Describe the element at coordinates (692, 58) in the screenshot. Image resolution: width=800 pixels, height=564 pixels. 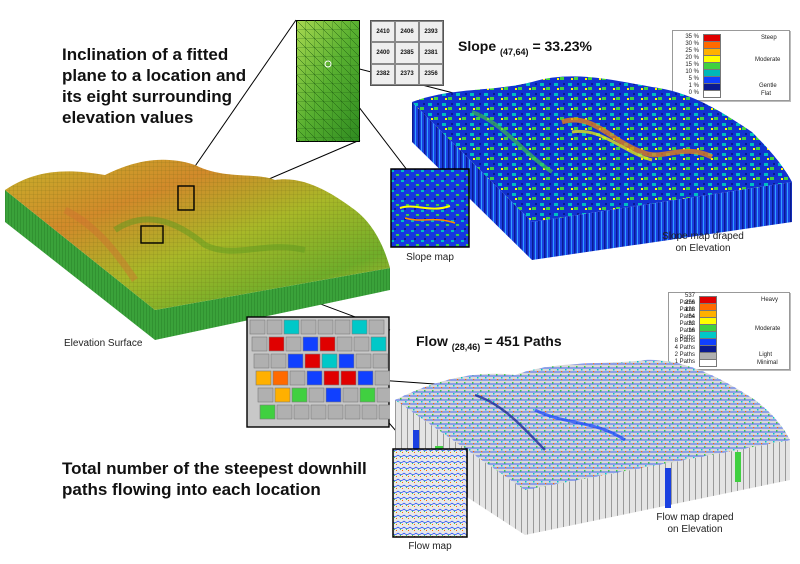
I see `legend-label: 20 %` at that location.